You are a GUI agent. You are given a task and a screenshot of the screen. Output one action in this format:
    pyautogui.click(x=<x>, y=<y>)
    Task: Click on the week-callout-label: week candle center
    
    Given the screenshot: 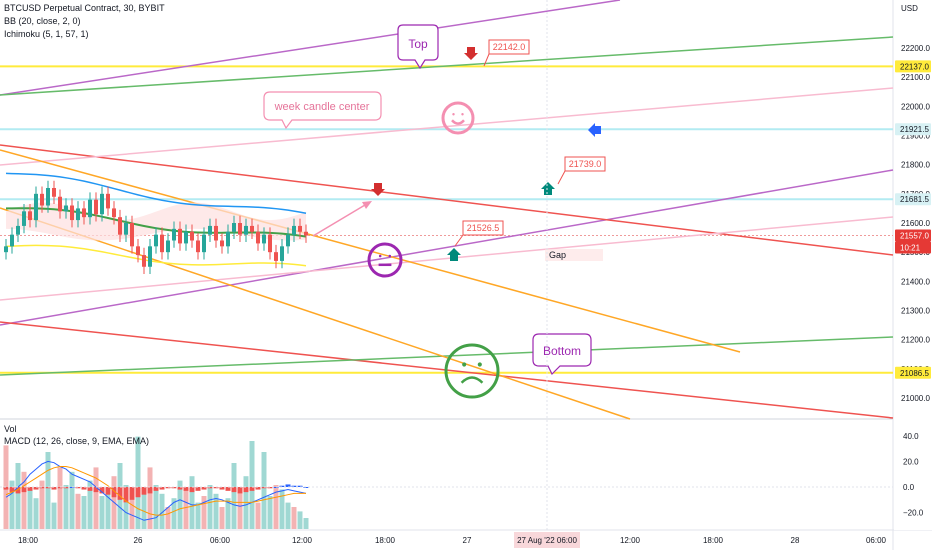 What is the action you would take?
    pyautogui.click(x=322, y=107)
    